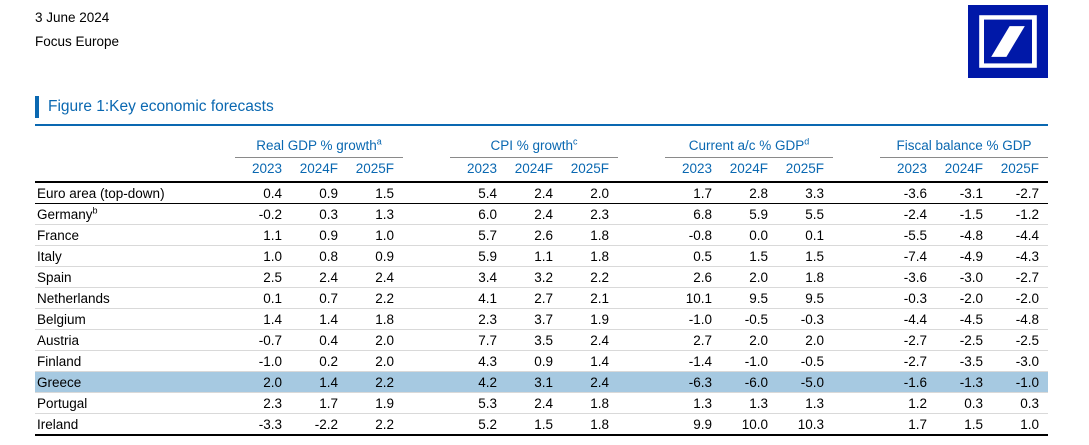 Image resolution: width=1089 pixels, height=445 pixels. I want to click on row-label: Ireland, so click(58, 424).